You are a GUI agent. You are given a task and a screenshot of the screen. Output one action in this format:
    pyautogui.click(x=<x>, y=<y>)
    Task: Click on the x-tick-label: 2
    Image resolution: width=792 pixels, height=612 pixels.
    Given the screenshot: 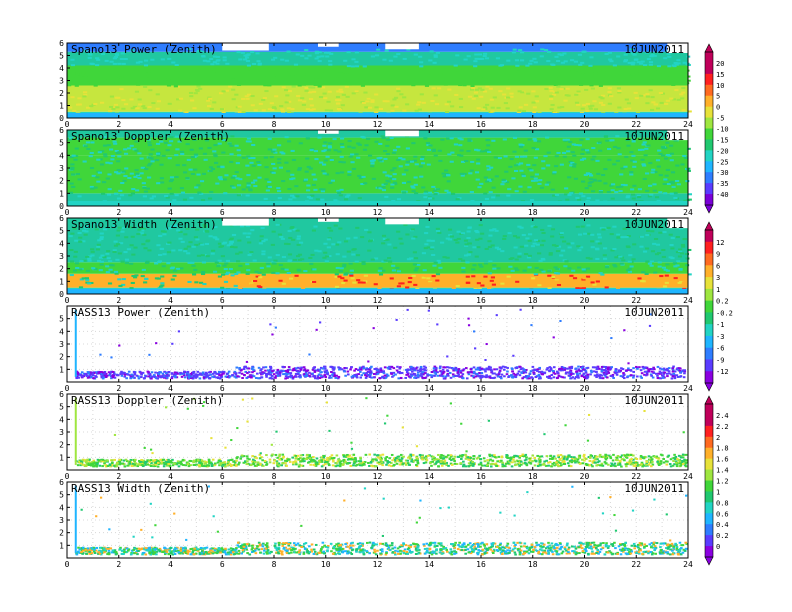 What is the action you would take?
    pyautogui.click(x=118, y=388)
    